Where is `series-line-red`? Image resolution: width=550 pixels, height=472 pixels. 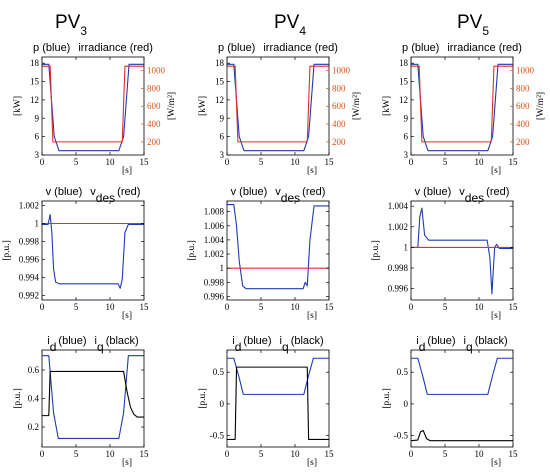
series-line-red is located at coordinates (462, 104).